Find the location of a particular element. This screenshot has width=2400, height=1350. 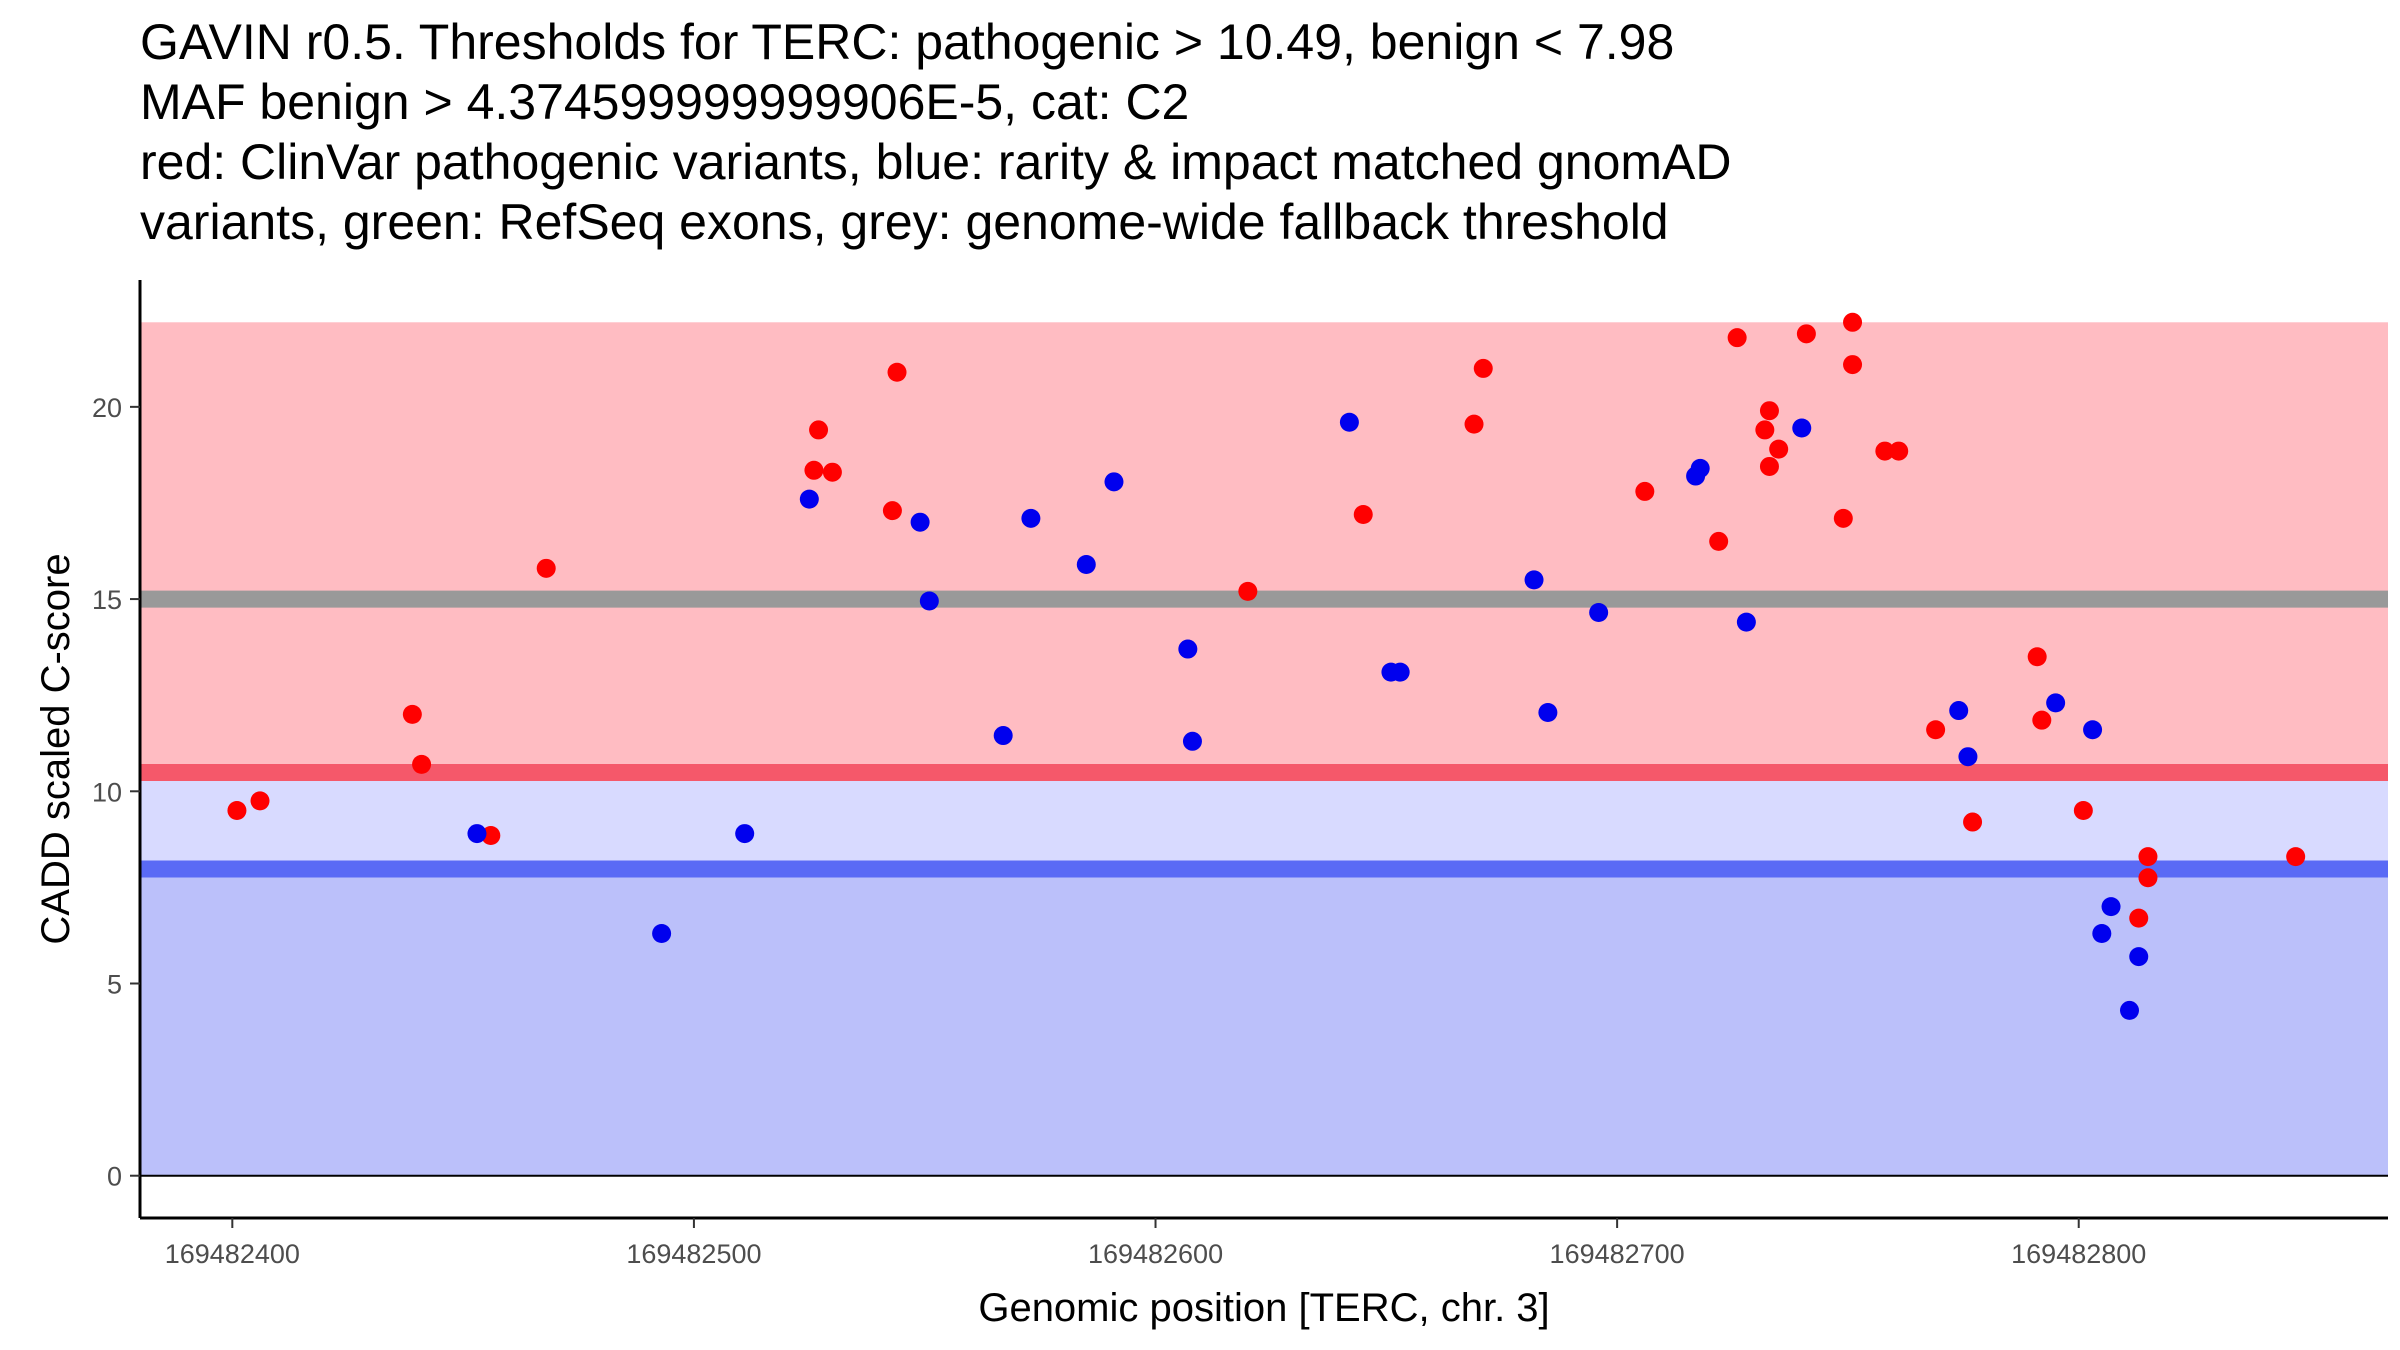

x-tick-label: 169482500 is located at coordinates (693, 1254).